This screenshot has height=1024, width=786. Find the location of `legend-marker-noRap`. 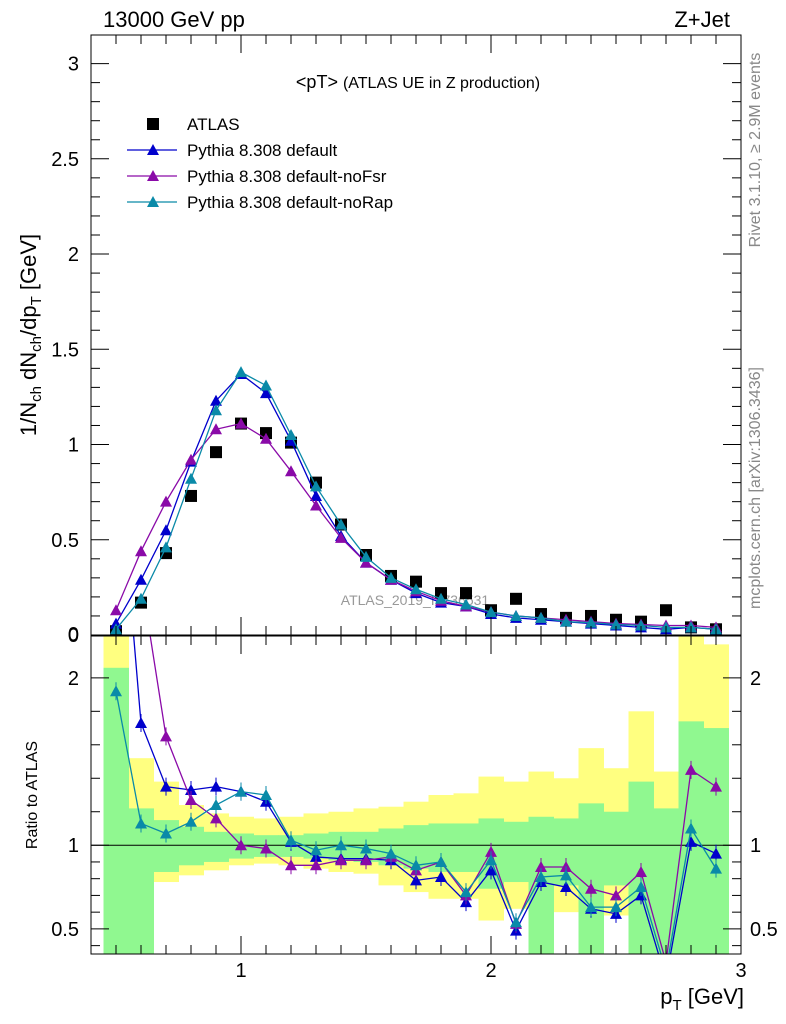

legend-marker-noRap is located at coordinates (153, 201).